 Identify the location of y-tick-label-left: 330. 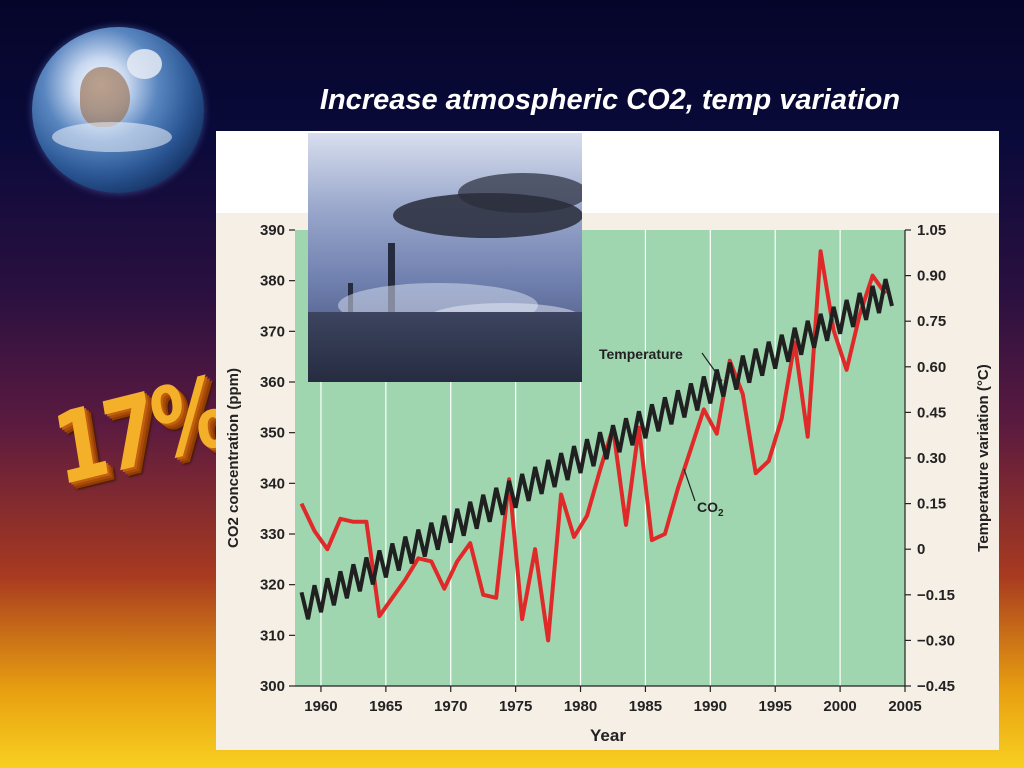
(272, 534).